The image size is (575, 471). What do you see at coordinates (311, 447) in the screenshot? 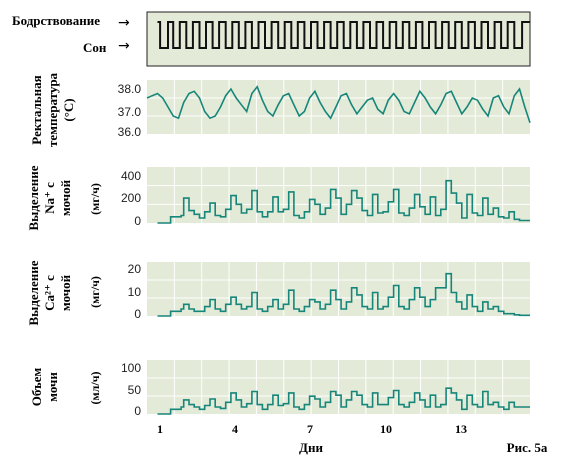
I see `x-axis-label: Дни` at bounding box center [311, 447].